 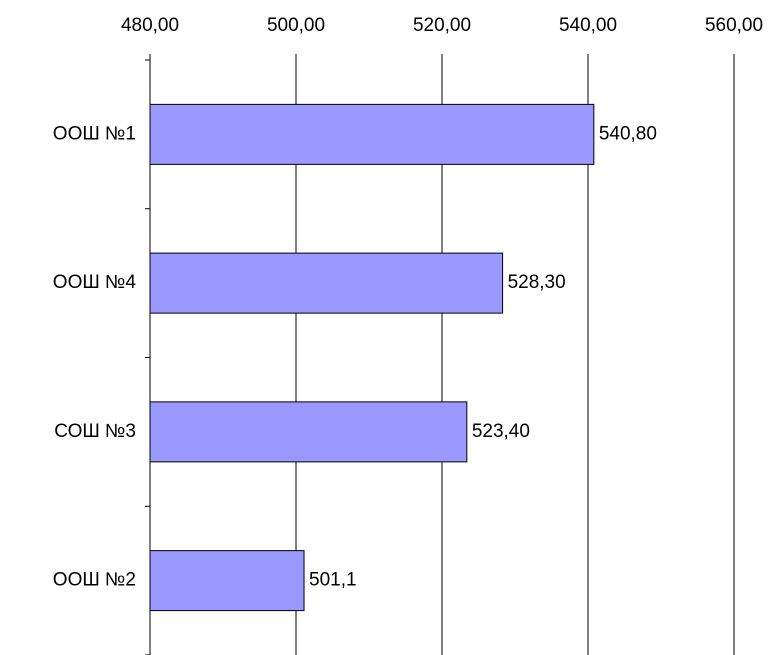 I want to click on x-tick-label: 500,00, so click(x=296, y=25).